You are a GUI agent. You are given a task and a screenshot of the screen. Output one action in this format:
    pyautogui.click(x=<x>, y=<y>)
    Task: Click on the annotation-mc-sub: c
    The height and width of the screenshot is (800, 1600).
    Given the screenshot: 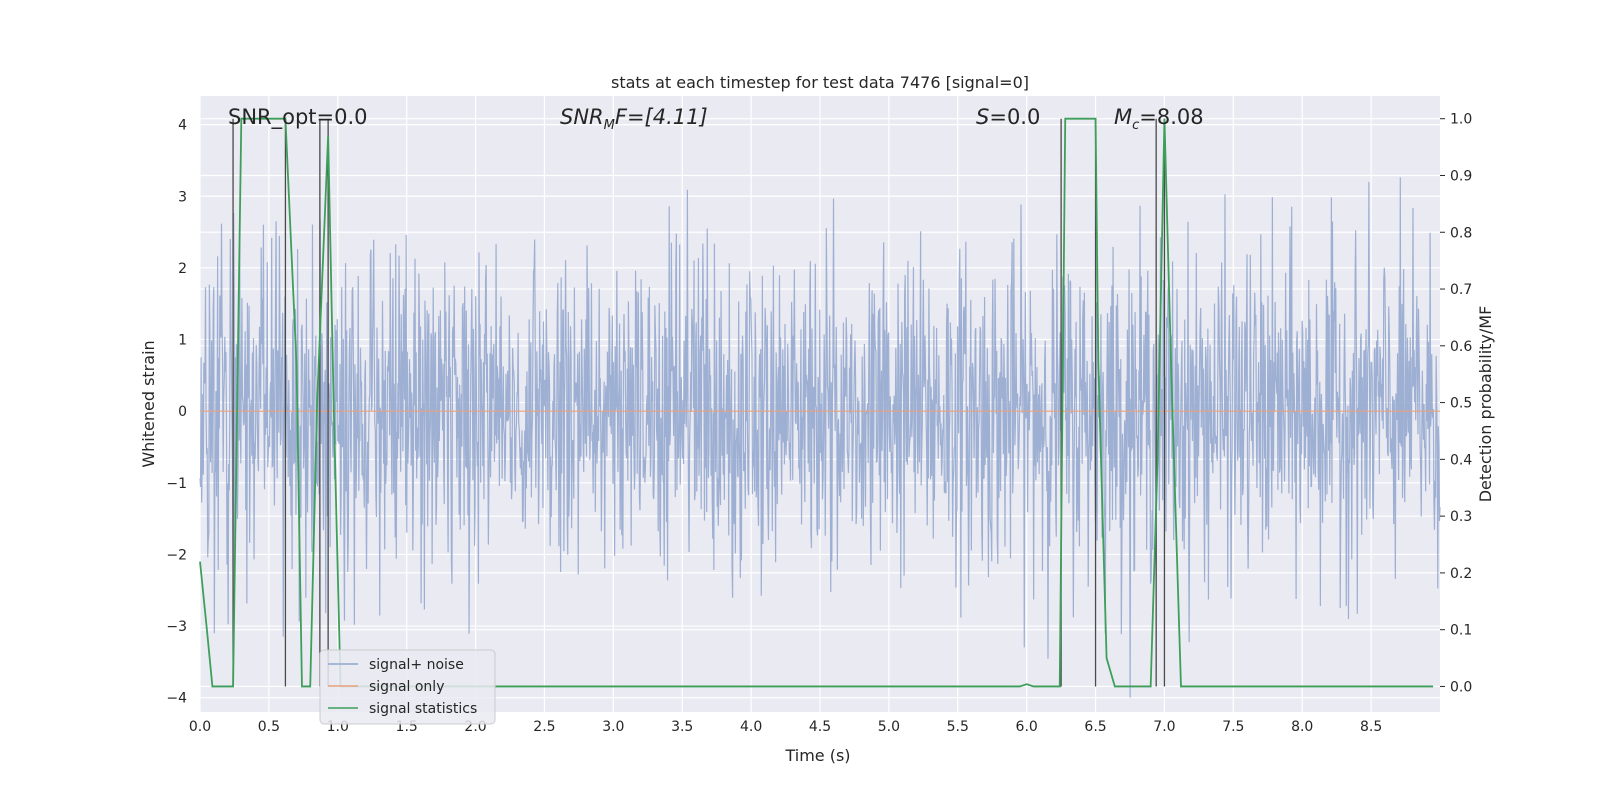 What is the action you would take?
    pyautogui.click(x=1135, y=125)
    